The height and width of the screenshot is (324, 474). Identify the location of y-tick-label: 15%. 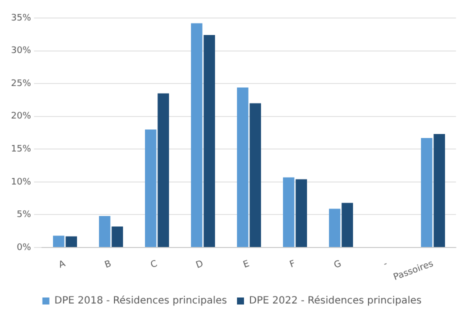
(21, 149).